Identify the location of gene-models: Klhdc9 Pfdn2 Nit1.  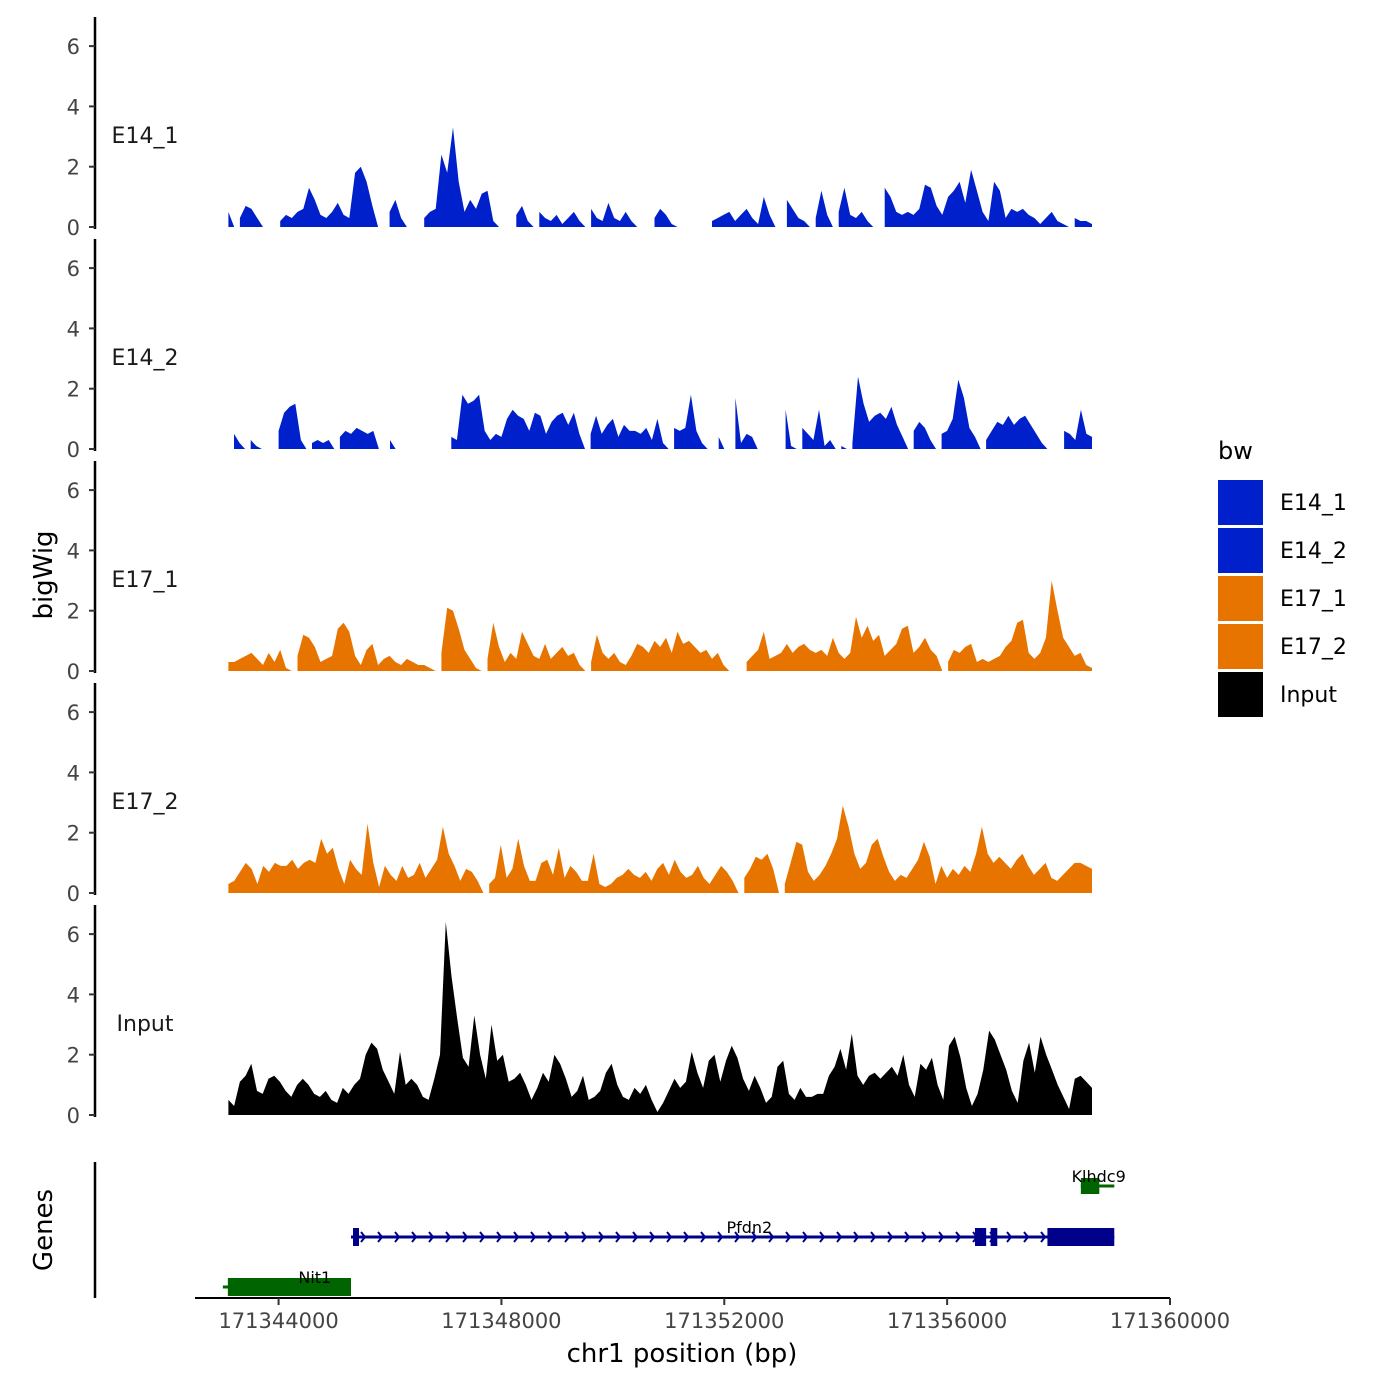
(674, 1231).